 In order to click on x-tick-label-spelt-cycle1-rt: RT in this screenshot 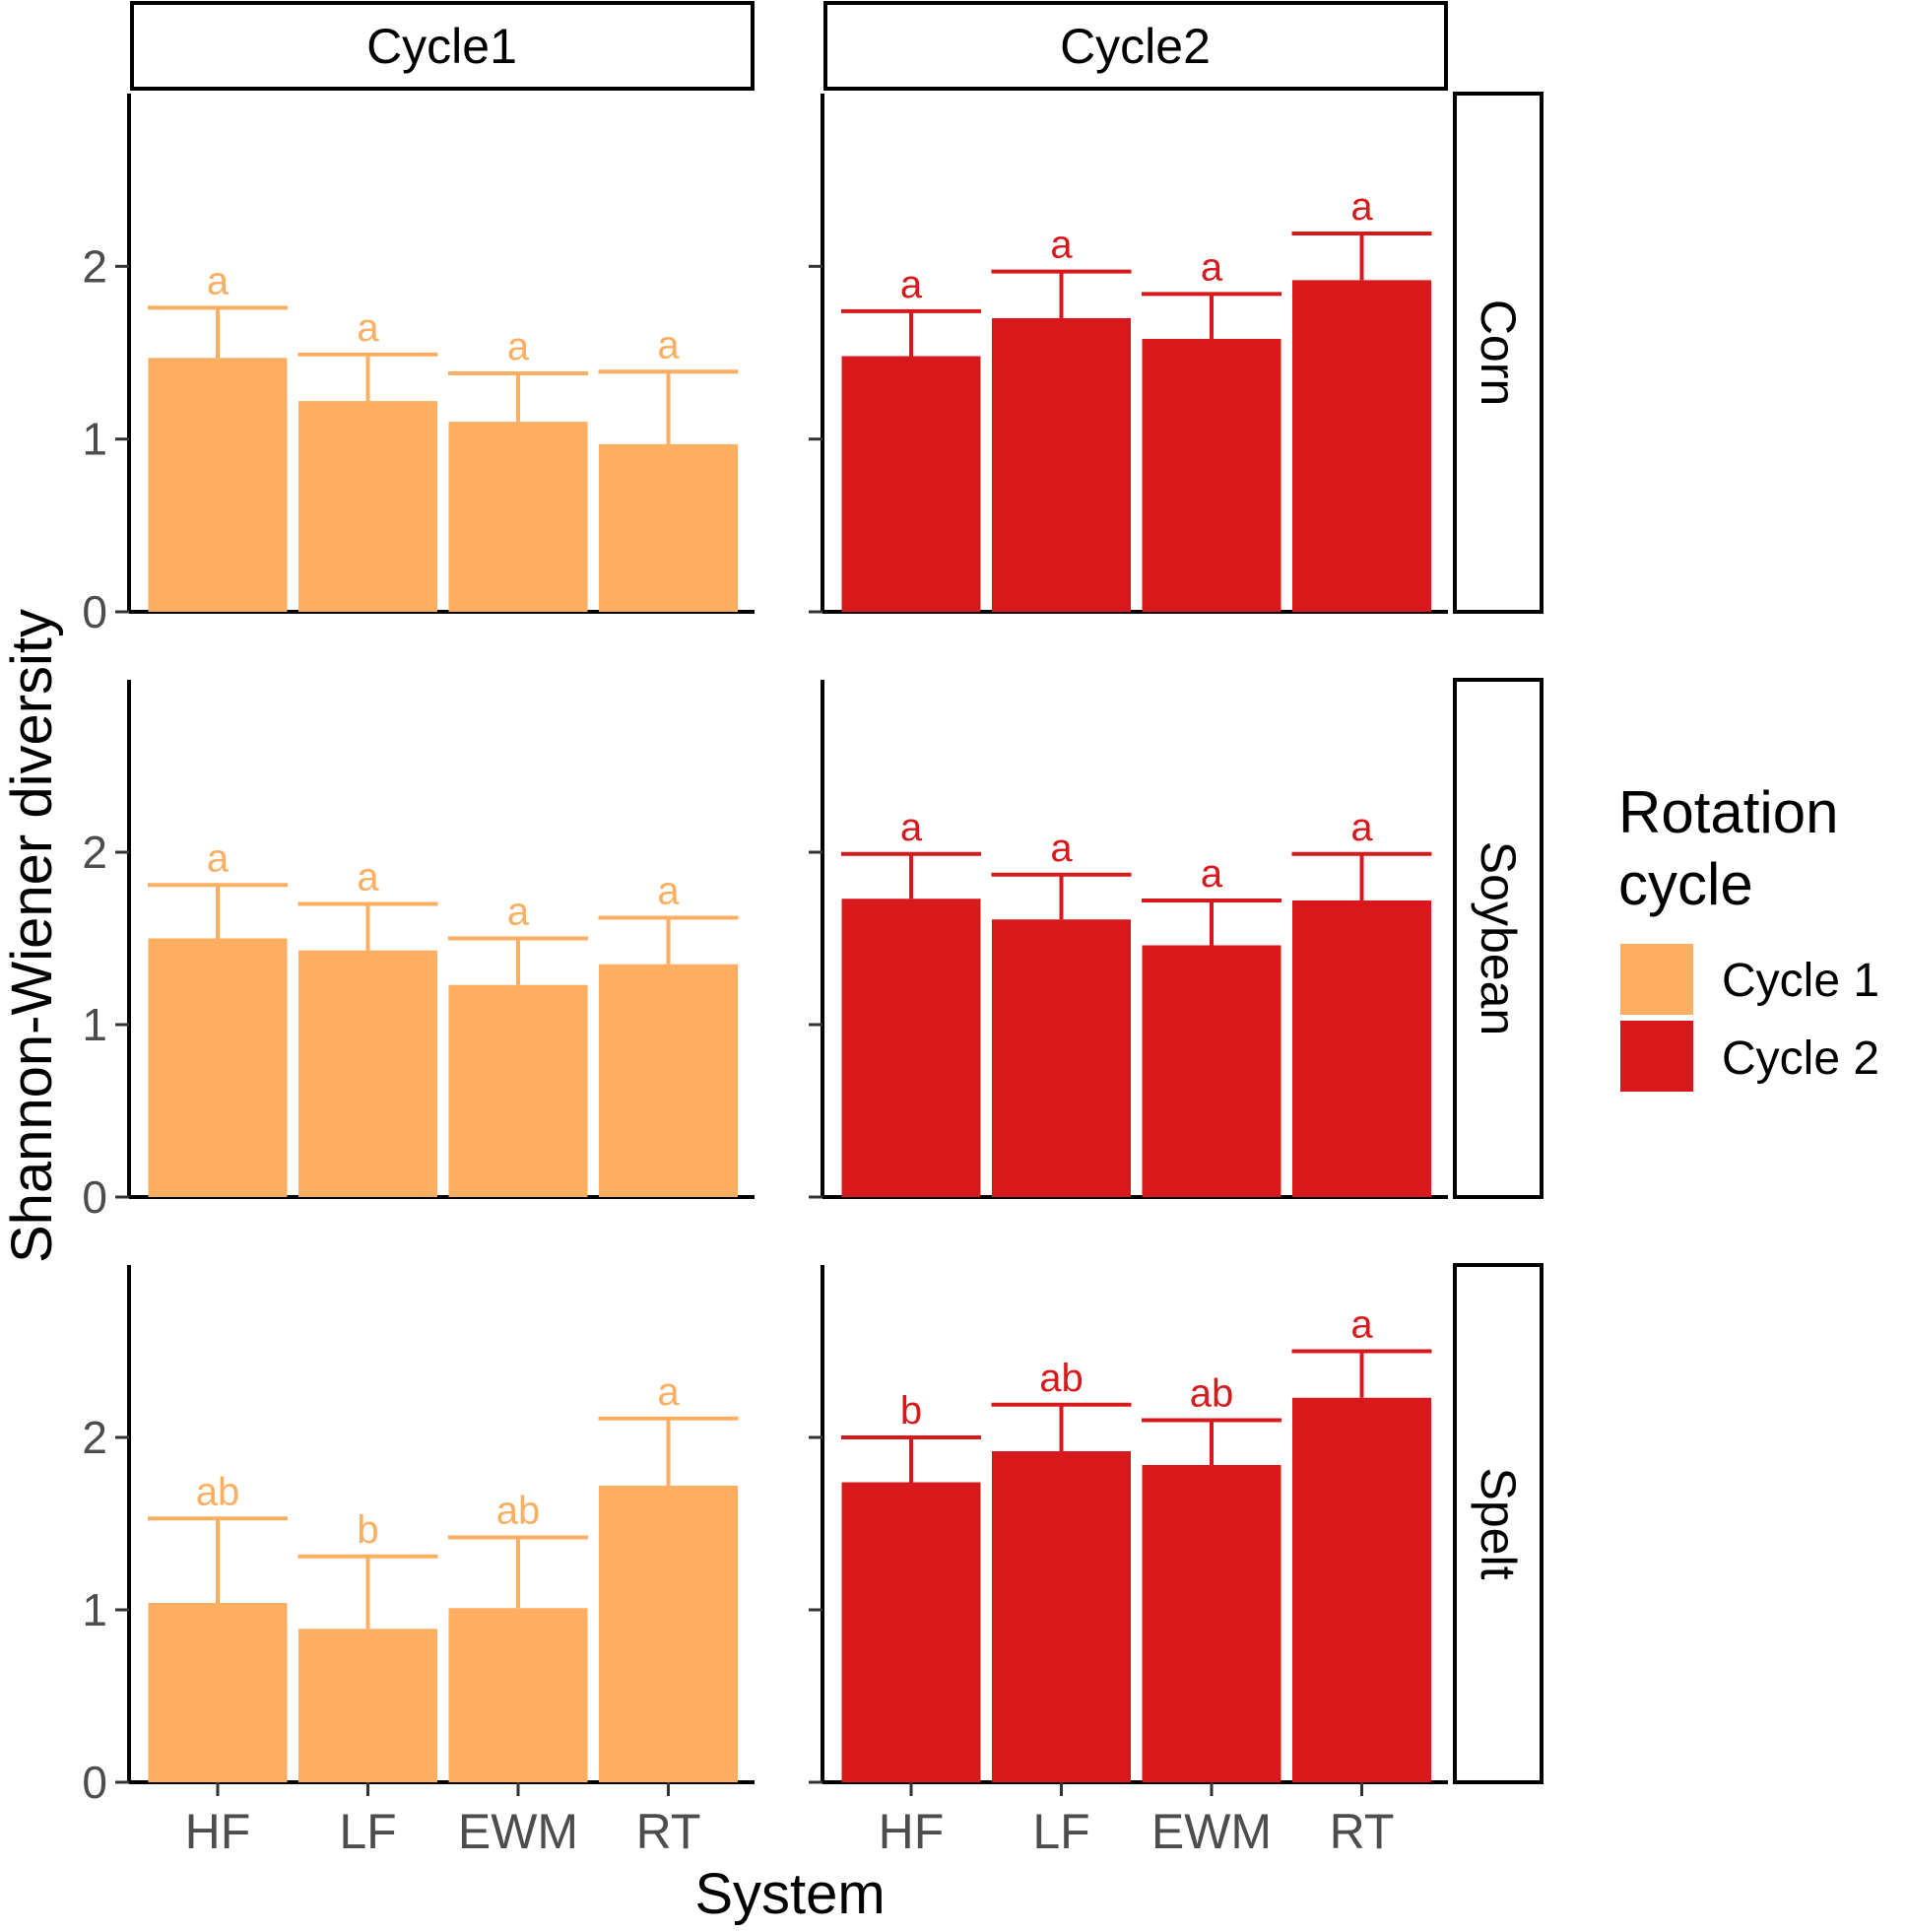, I will do `click(668, 1831)`.